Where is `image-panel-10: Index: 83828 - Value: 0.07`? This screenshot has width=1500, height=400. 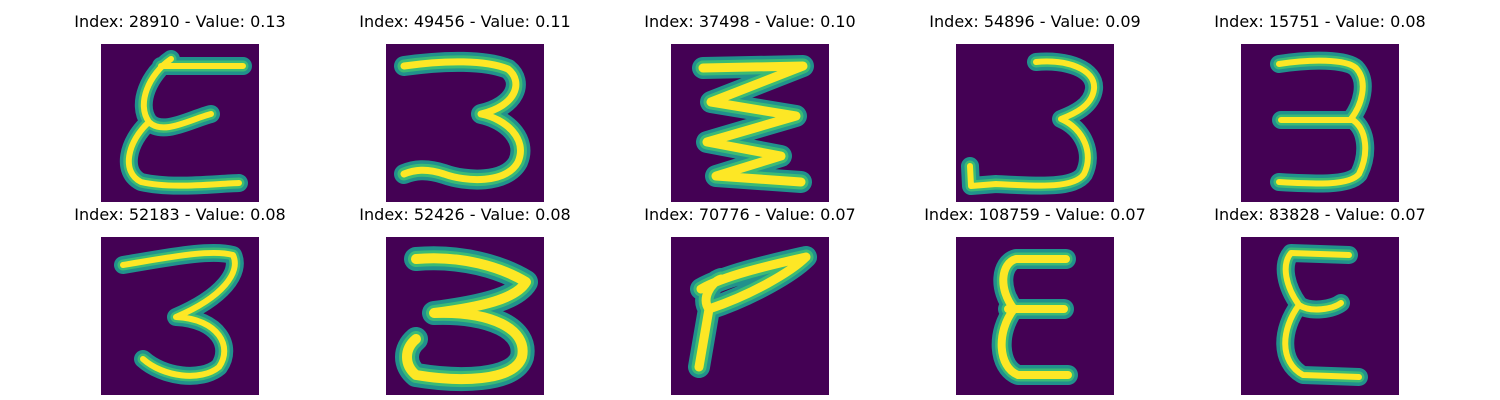
image-panel-10: Index: 83828 - Value: 0.07 is located at coordinates (1320, 299).